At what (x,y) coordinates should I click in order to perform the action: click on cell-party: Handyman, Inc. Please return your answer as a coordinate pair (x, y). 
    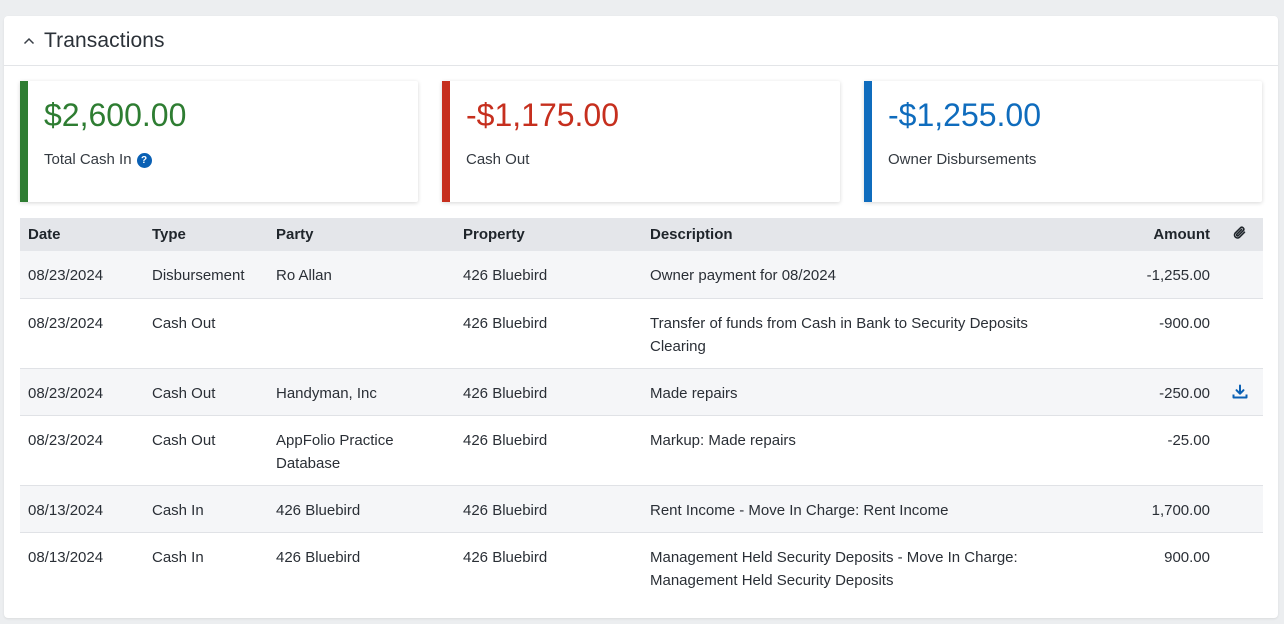
    Looking at the image, I should click on (326, 393).